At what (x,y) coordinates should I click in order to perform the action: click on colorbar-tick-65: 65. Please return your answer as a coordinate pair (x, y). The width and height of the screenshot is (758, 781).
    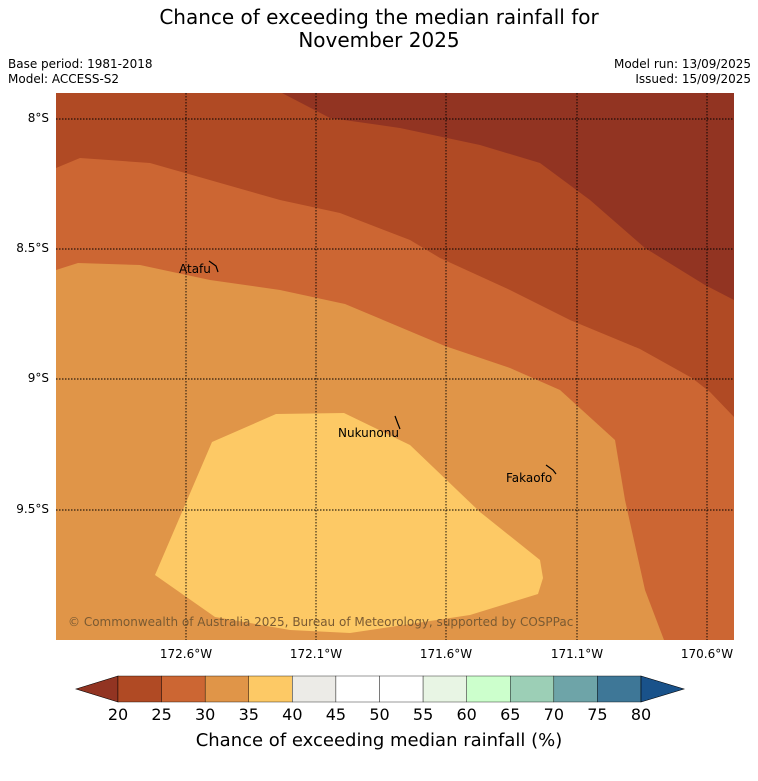
    Looking at the image, I should click on (510, 714).